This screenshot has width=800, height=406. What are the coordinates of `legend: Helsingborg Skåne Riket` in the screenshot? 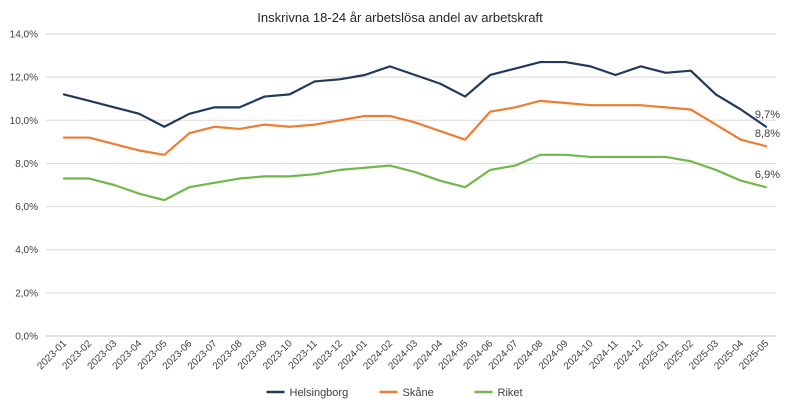 It's located at (394, 393).